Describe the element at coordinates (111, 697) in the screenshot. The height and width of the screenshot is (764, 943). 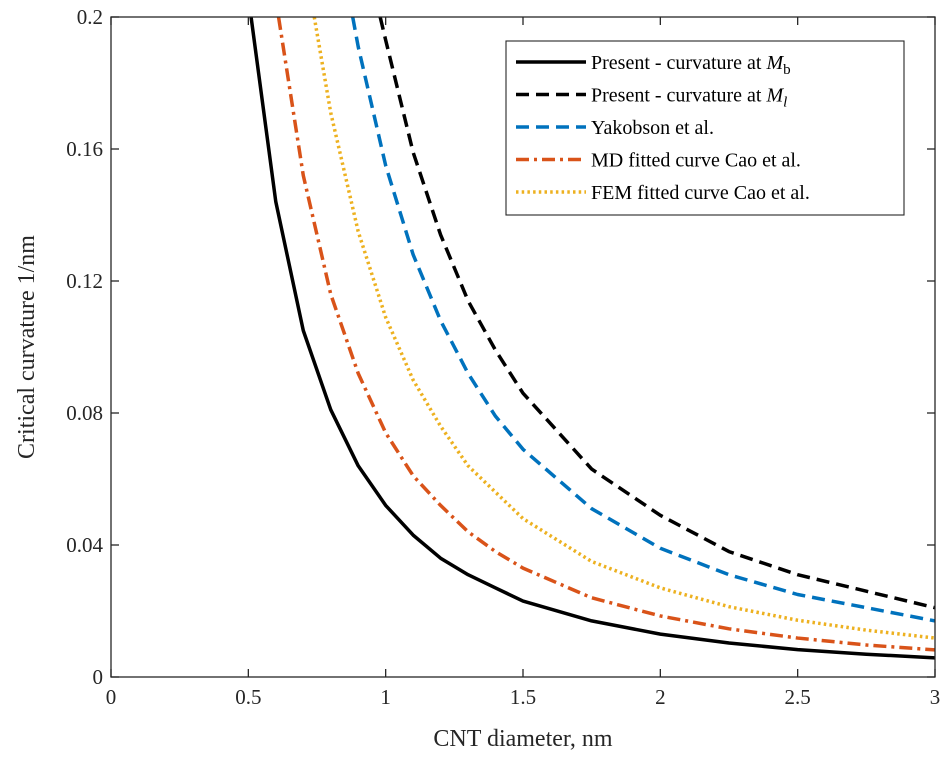
I see `x-tick-label: 0` at that location.